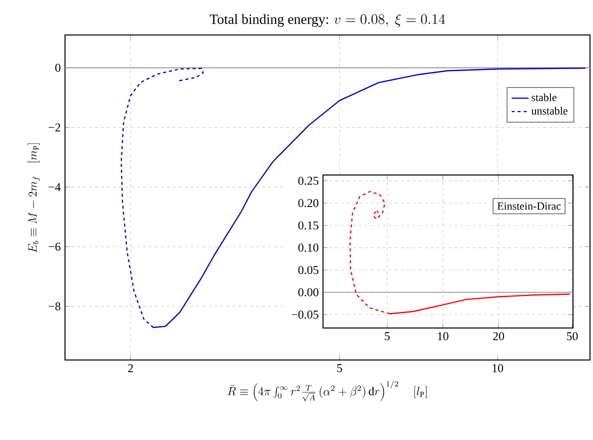 The image size is (593, 440). What do you see at coordinates (308, 270) in the screenshot?
I see `y-tick-label: 0.05` at bounding box center [308, 270].